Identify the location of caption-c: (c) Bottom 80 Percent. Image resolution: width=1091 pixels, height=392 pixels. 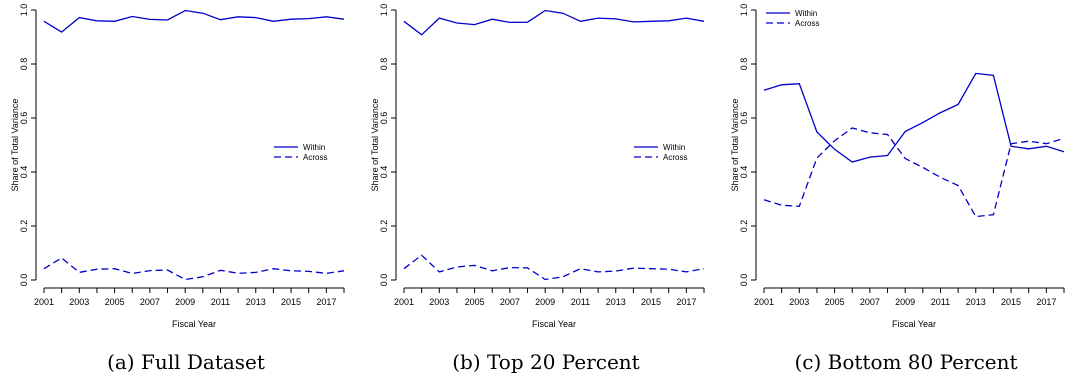
(906, 362).